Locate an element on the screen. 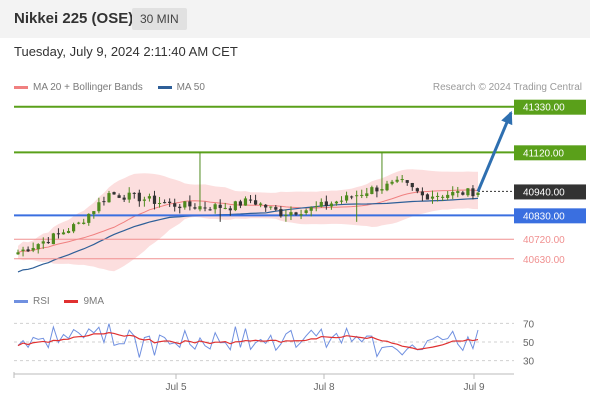  price-legend: MA 20 + Bollinger Bands MA 50 is located at coordinates (115, 87).